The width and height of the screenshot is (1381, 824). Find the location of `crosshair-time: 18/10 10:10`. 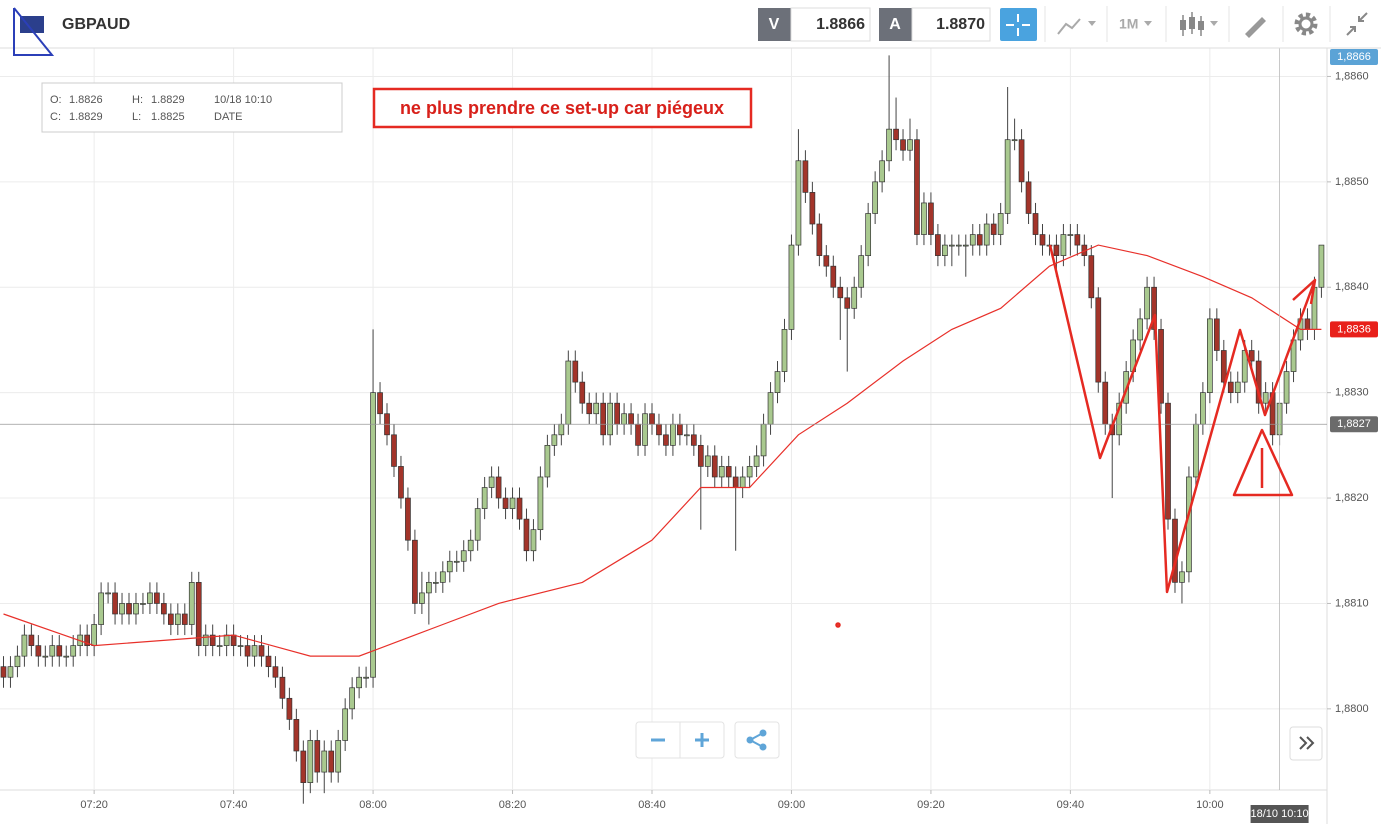

crosshair-time: 18/10 10:10 is located at coordinates (1280, 814).